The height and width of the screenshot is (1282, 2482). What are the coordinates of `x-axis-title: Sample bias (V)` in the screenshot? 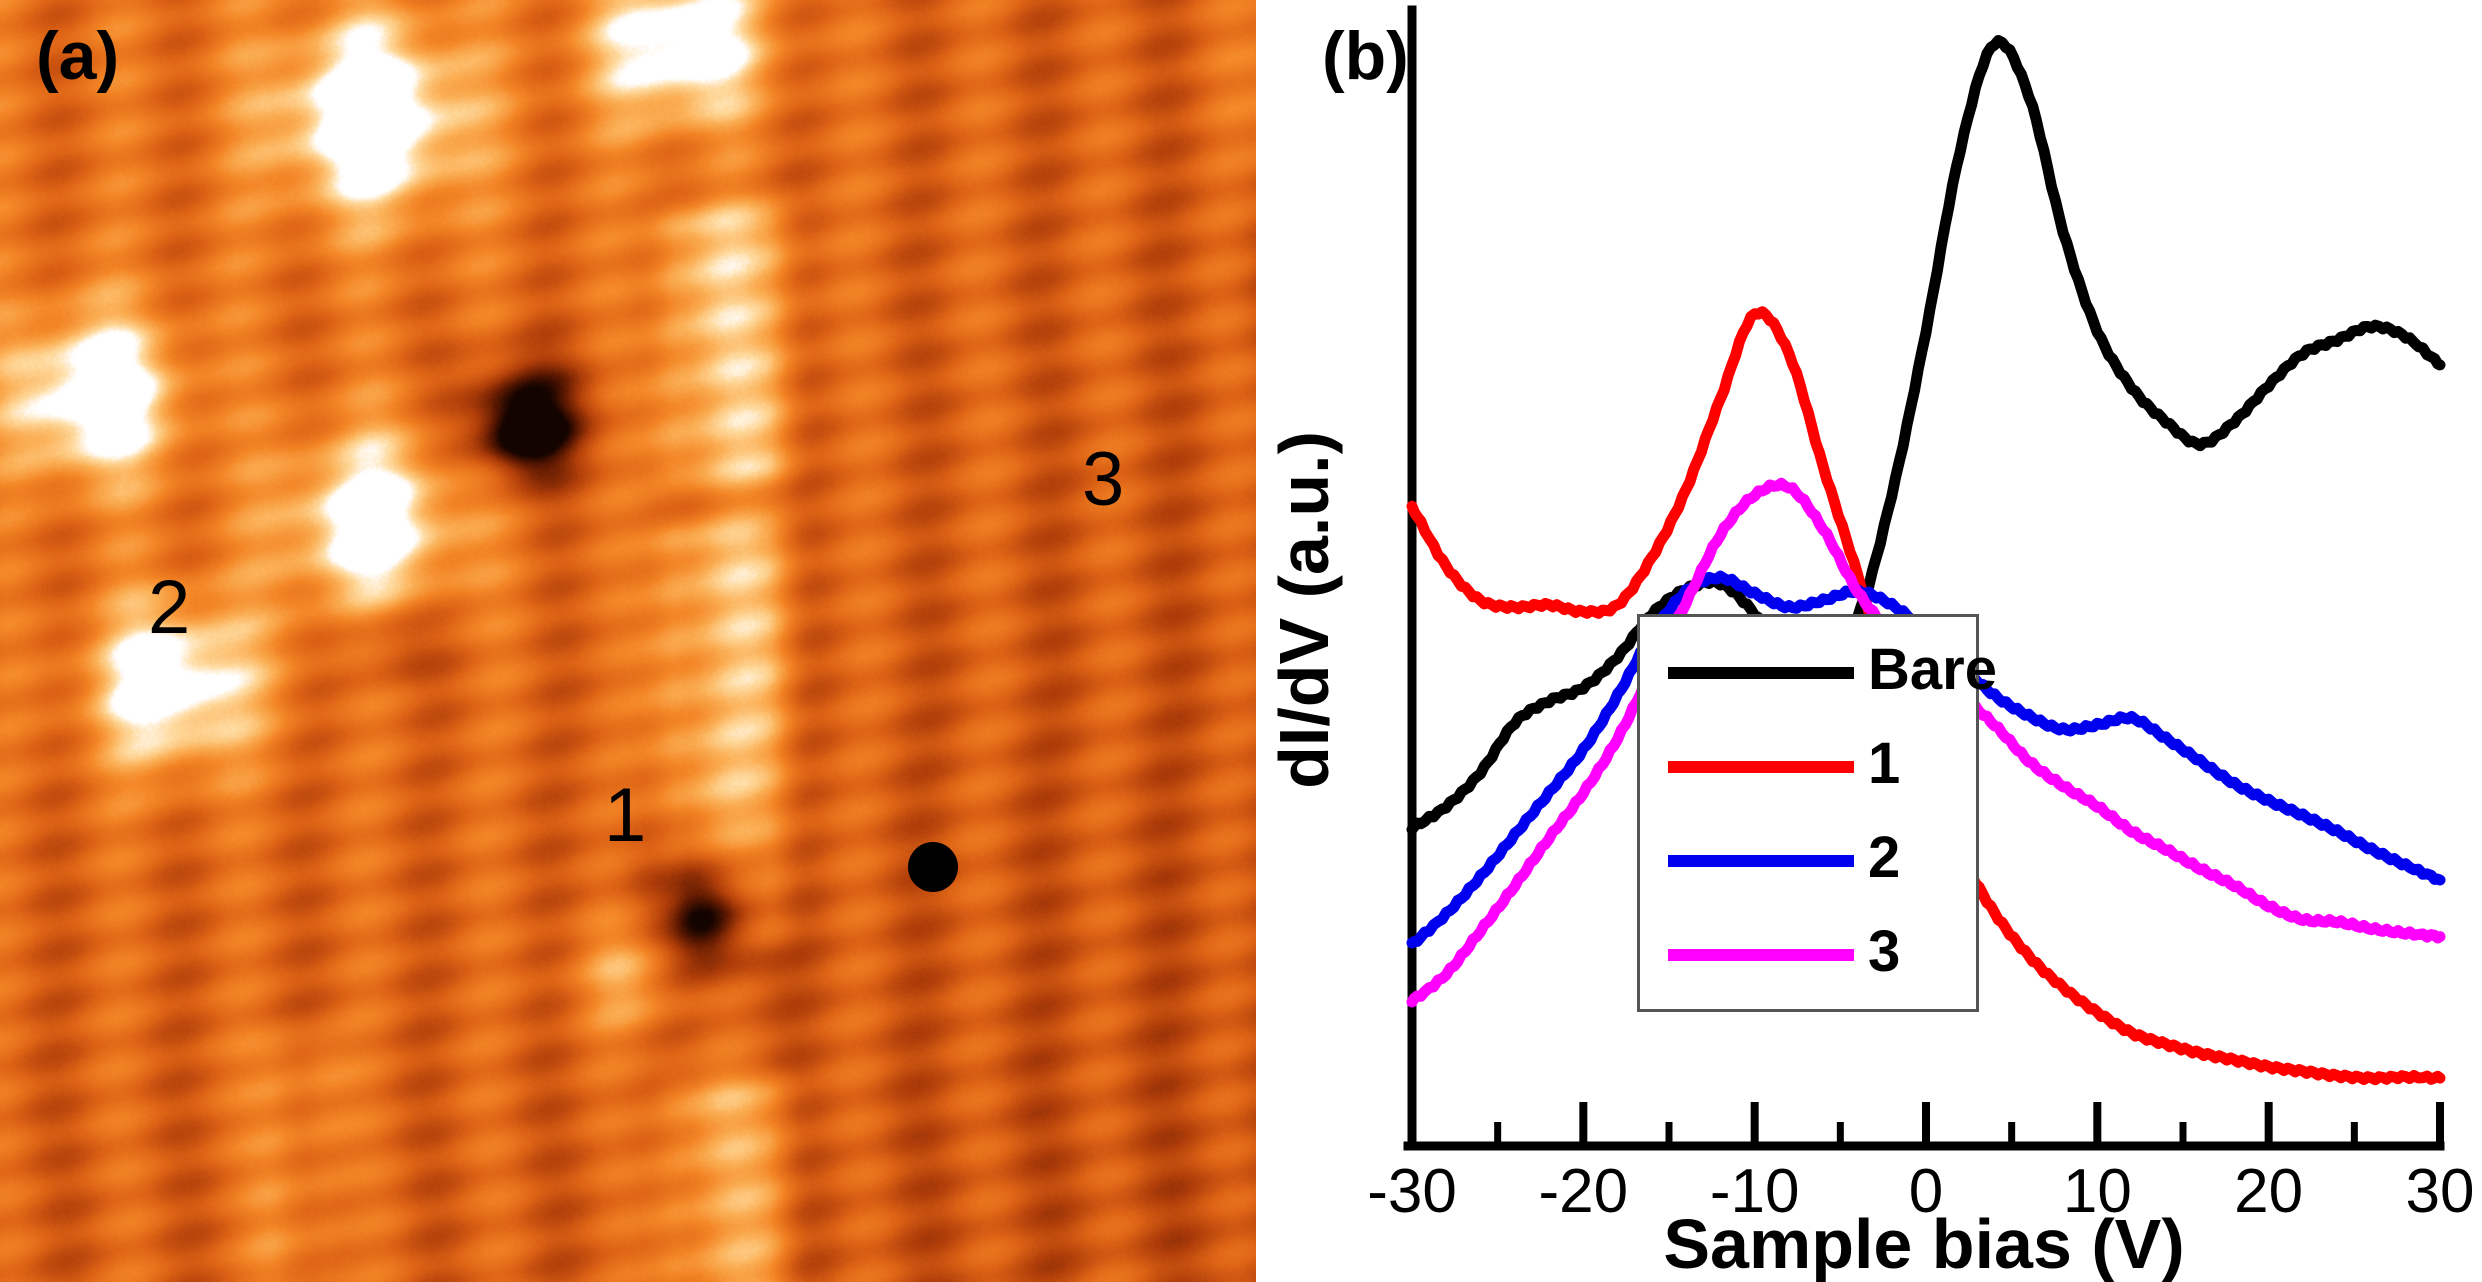 It's located at (1923, 1243).